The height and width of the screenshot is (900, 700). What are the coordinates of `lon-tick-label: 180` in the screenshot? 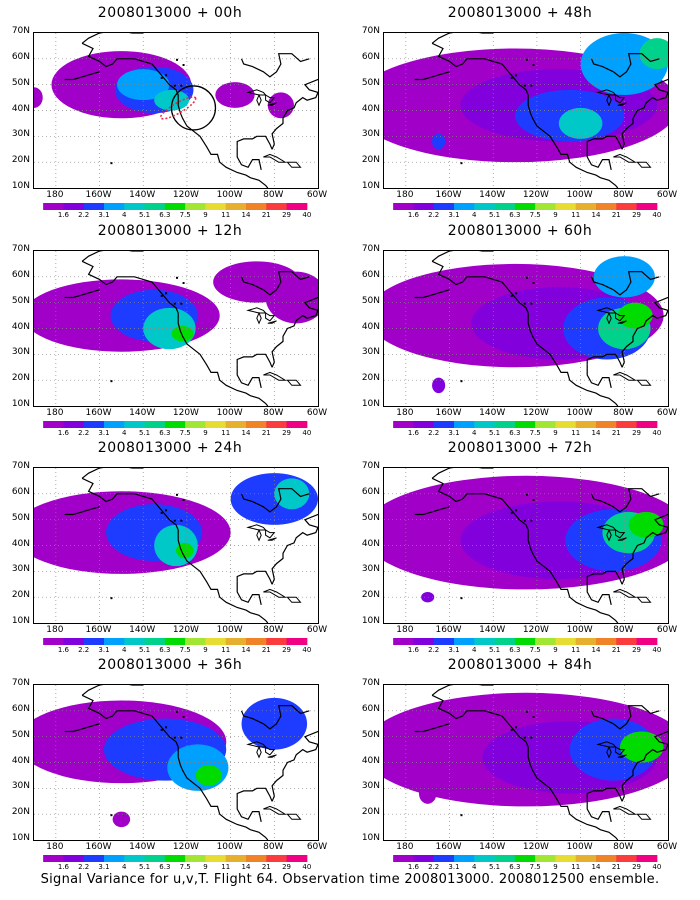 It's located at (55, 195).